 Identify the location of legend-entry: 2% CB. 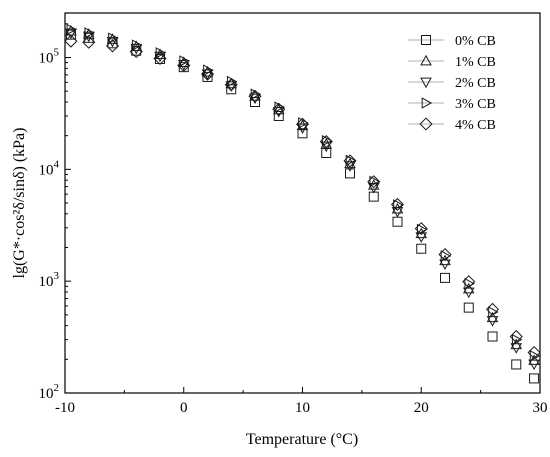
(452, 83).